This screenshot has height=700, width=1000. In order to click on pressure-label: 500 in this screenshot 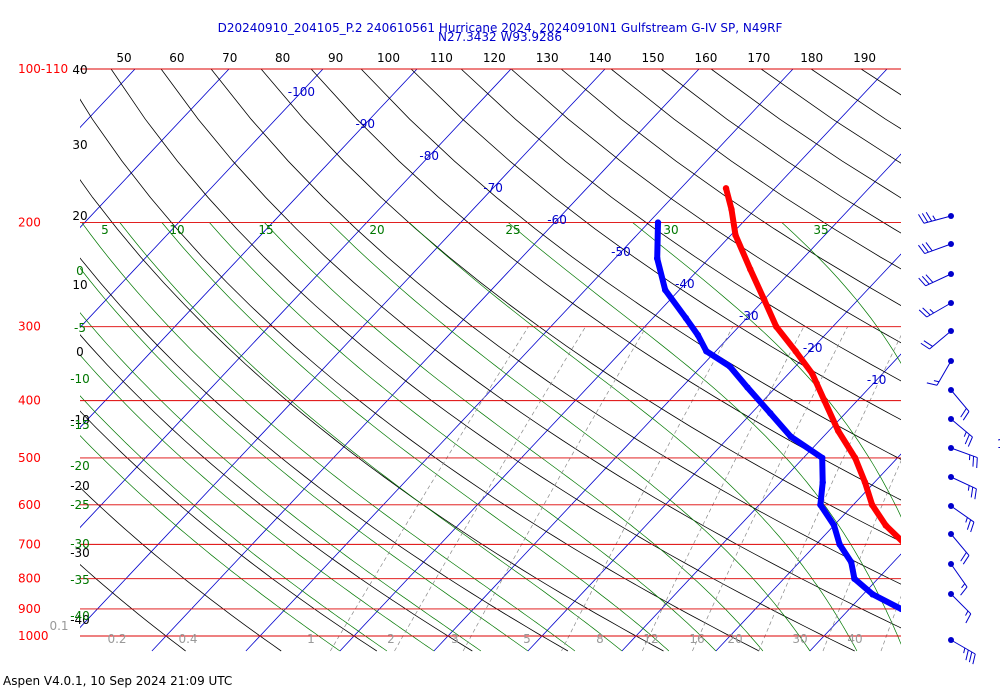, I will do `click(29, 458)`.